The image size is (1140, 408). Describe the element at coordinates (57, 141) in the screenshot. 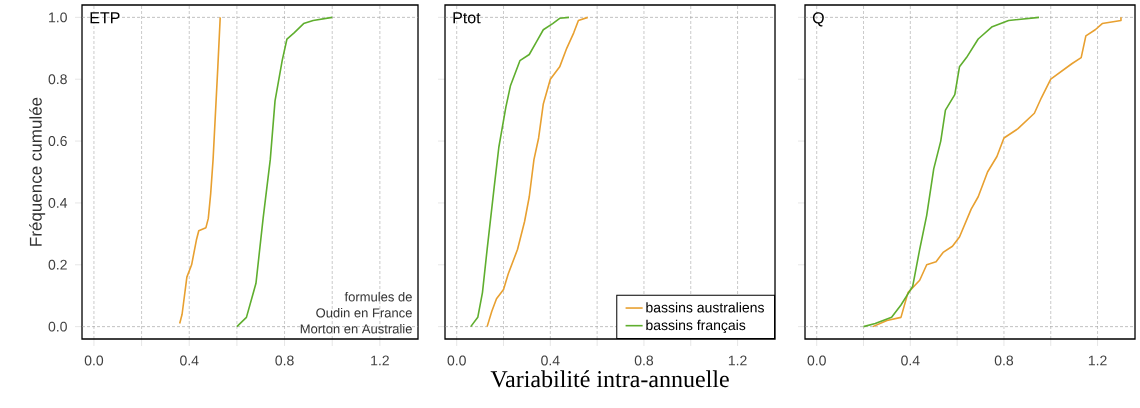

I see `y-tick-label: 0.6` at that location.